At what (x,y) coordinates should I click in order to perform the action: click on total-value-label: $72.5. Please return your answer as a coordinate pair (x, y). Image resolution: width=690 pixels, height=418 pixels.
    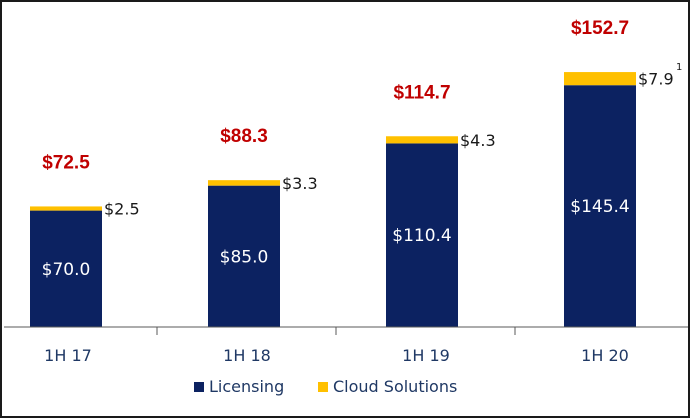
    Looking at the image, I should click on (66, 162).